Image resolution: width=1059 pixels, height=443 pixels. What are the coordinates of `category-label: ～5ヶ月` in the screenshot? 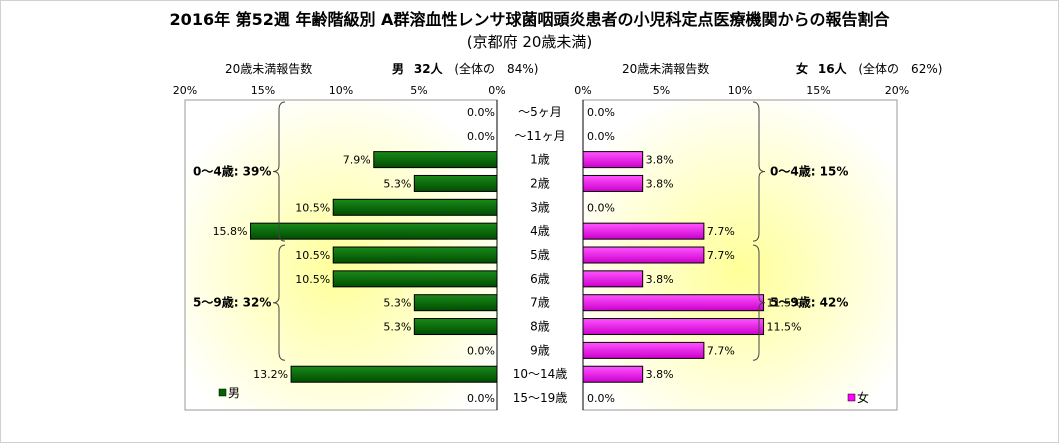 It's located at (540, 112).